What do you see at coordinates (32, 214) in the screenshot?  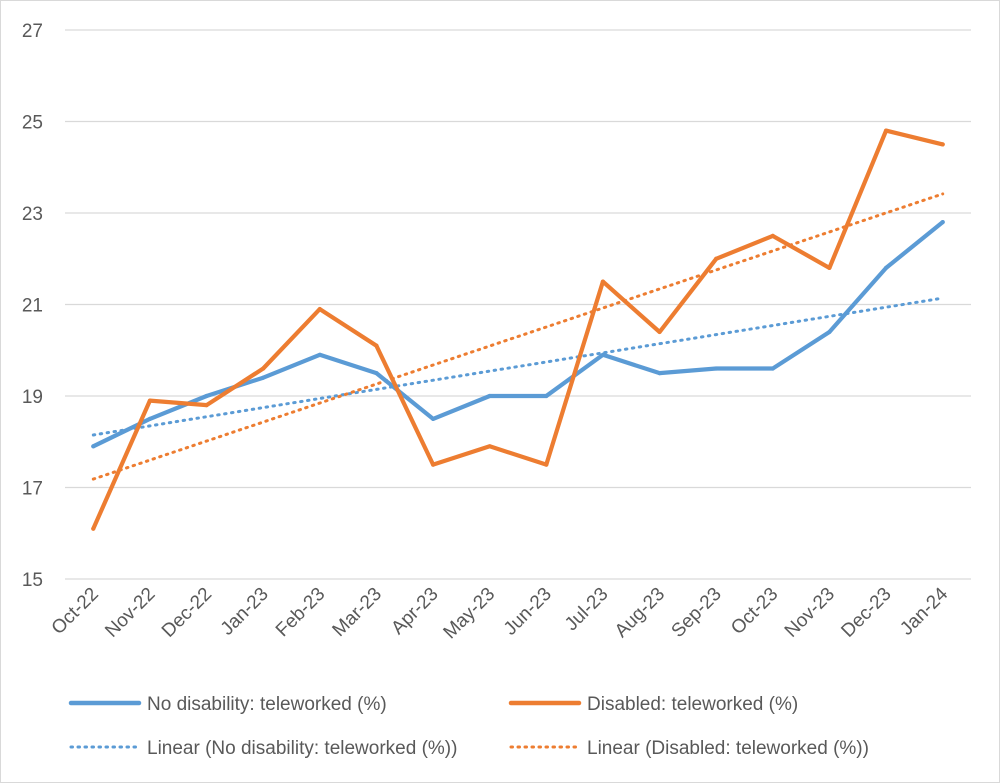 I see `y-tick-label: 23` at bounding box center [32, 214].